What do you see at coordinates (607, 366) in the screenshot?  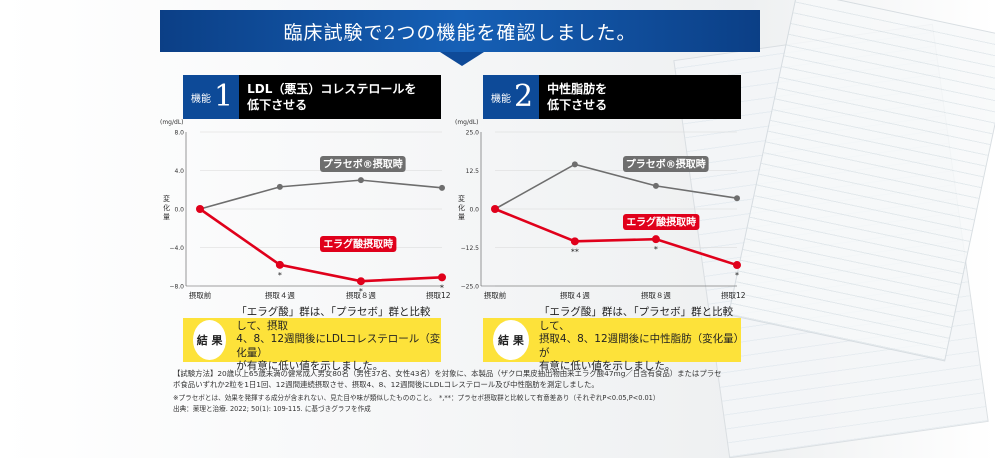 I see `panel2-result-line3: 有意に低い値を示しました。` at bounding box center [607, 366].